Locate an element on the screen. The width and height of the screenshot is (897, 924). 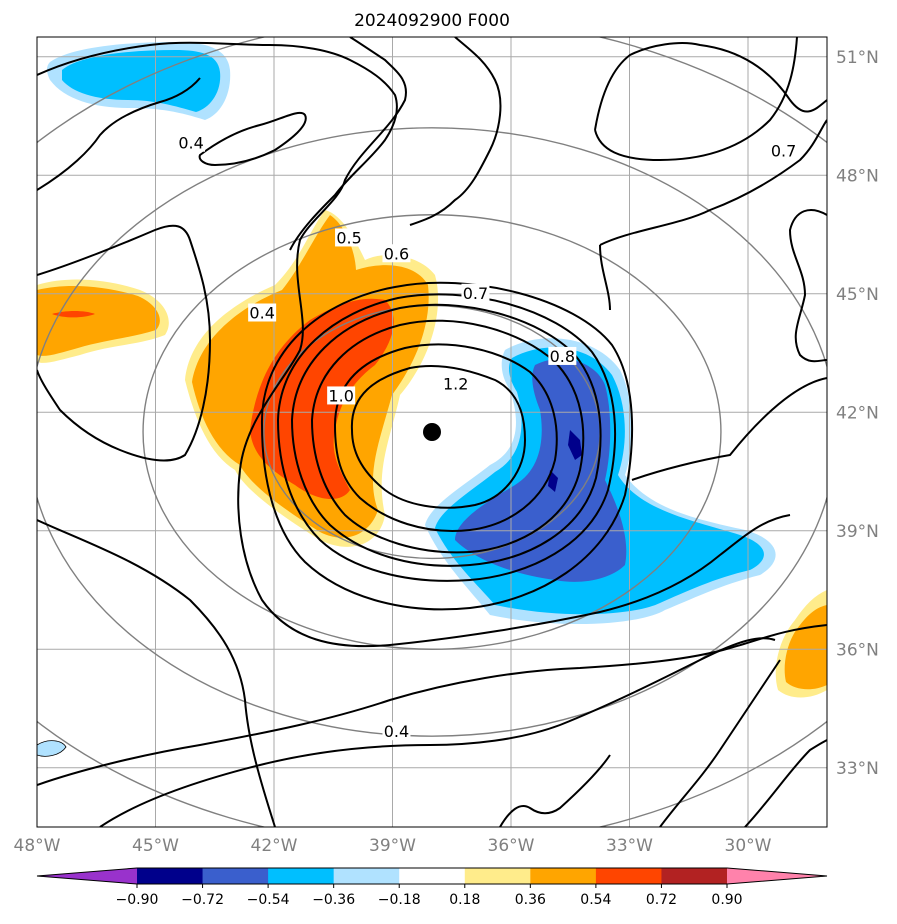
contour-0.5-east-2 is located at coordinates (729, 429).